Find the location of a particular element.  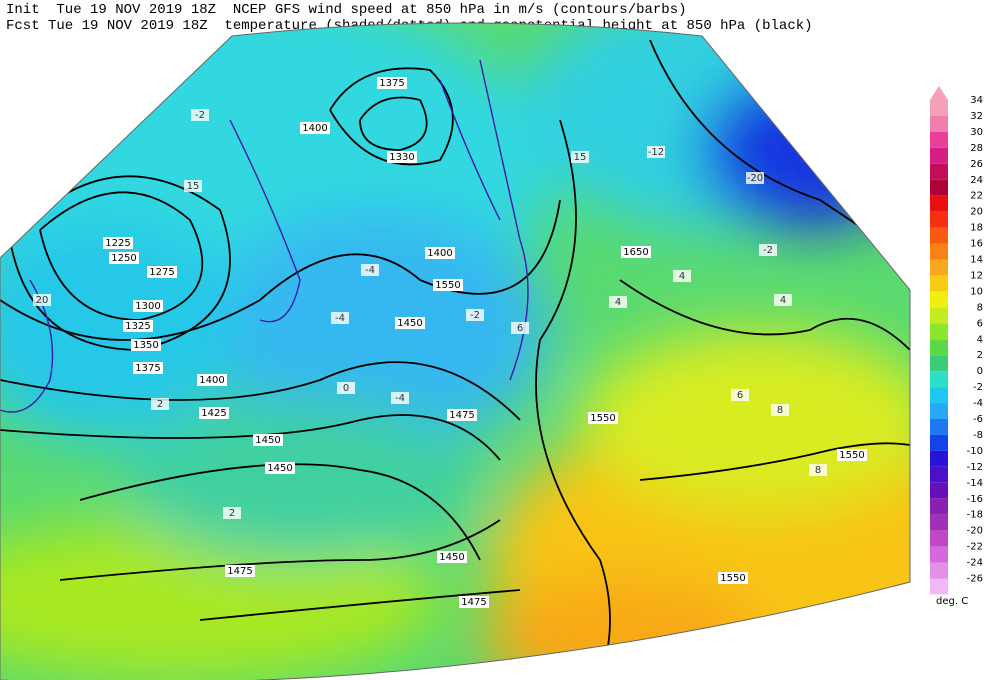

height-label: 1225 is located at coordinates (117, 243).